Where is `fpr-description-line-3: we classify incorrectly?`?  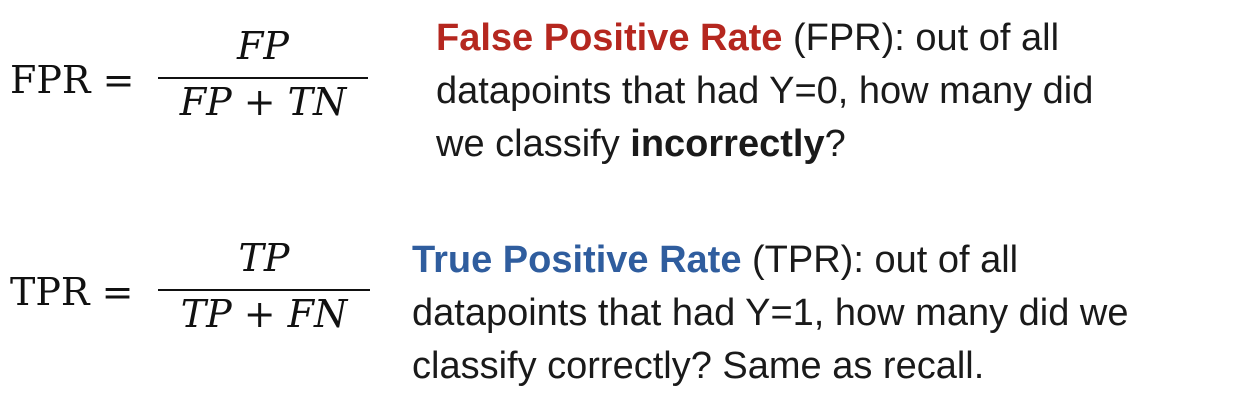
fpr-description-line-3: we classify incorrectly? is located at coordinates (764, 144).